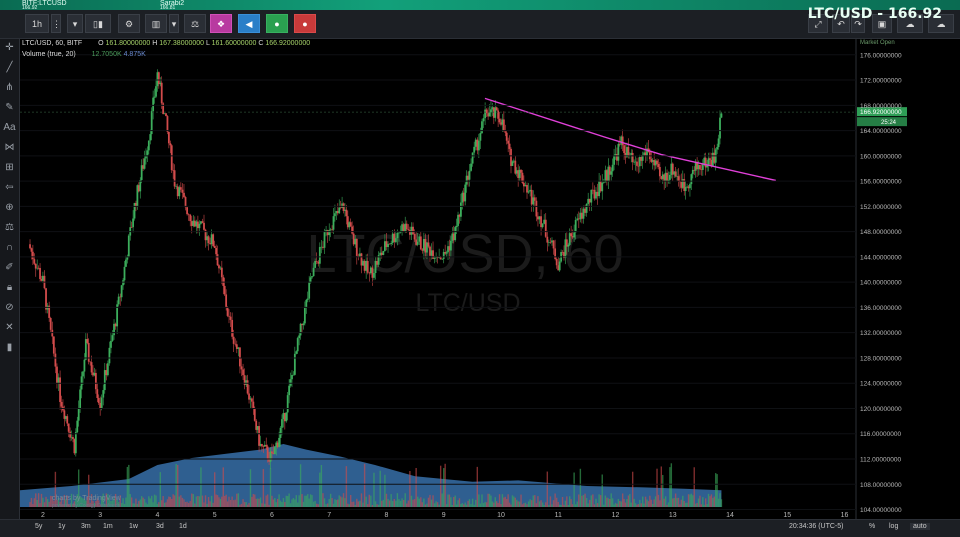 Image resolution: width=960 pixels, height=537 pixels. What do you see at coordinates (616, 515) in the screenshot?
I see `x-tick-label: 12` at bounding box center [616, 515].